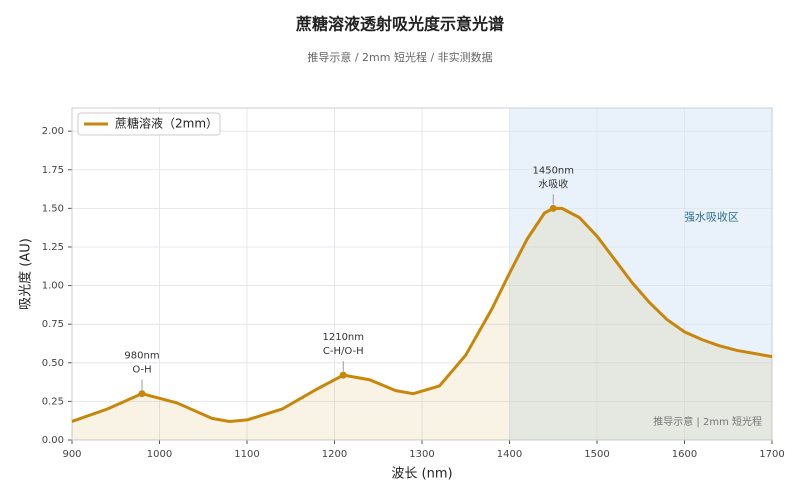 The image size is (800, 500). I want to click on x-tick-label: 1600, so click(684, 454).